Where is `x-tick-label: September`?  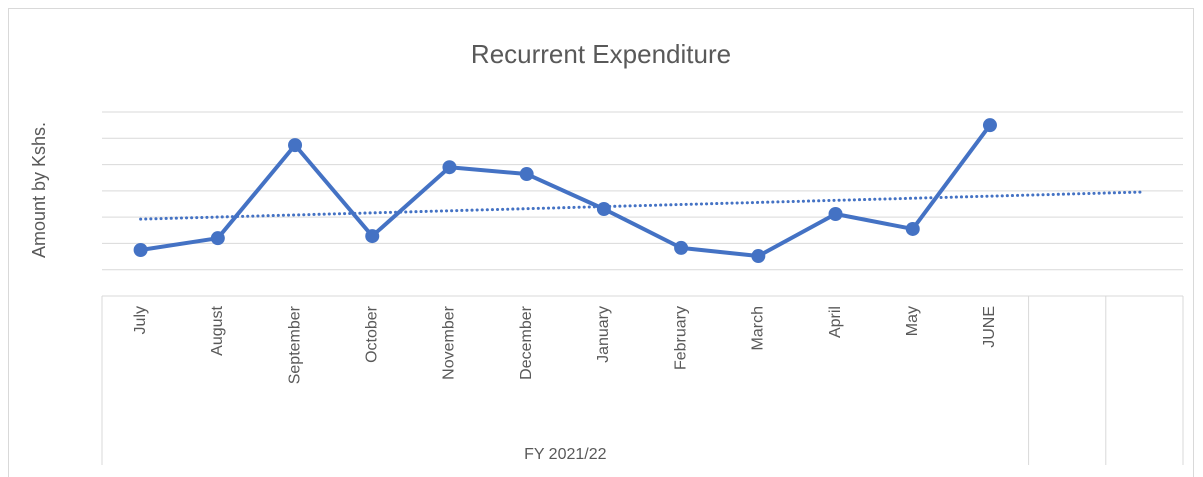 x-tick-label: September is located at coordinates (294, 344).